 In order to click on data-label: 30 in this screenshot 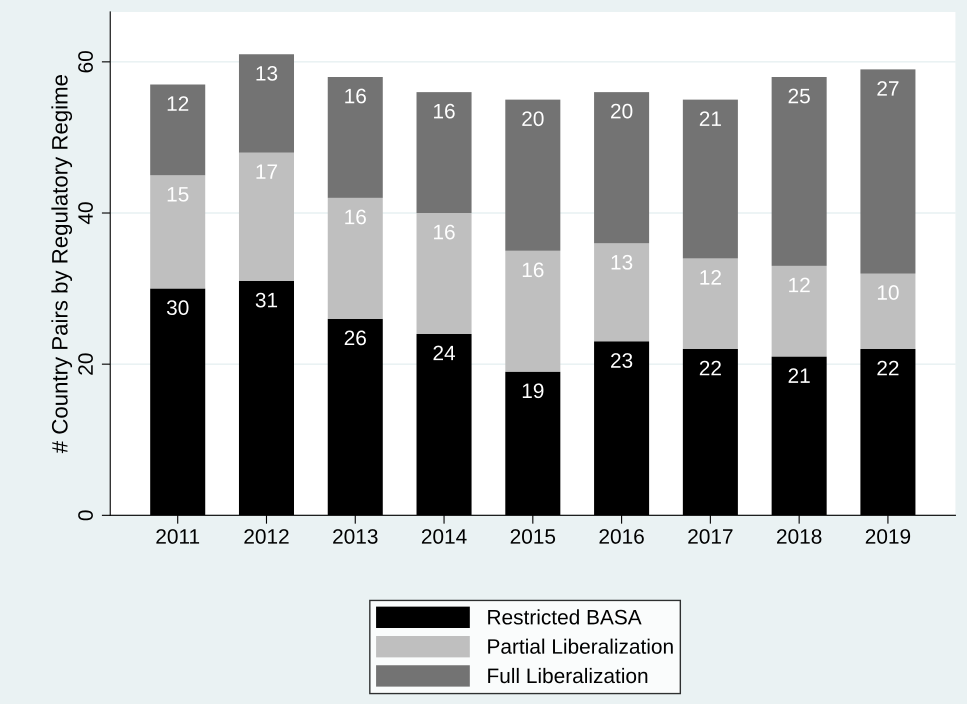, I will do `click(177, 308)`.